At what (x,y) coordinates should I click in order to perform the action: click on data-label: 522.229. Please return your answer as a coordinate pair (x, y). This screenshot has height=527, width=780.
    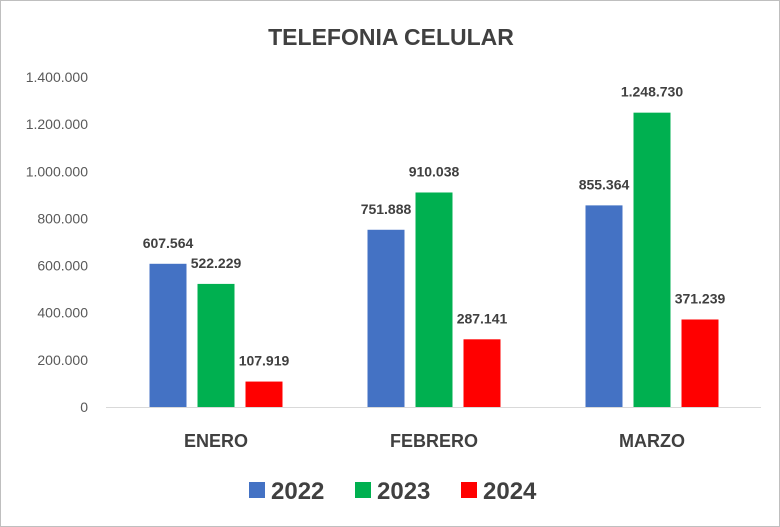
    Looking at the image, I should click on (216, 263).